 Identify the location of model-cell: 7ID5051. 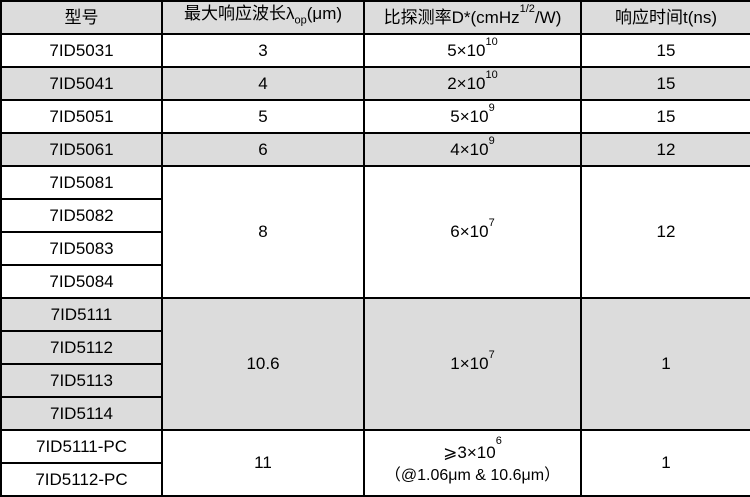
(81, 116).